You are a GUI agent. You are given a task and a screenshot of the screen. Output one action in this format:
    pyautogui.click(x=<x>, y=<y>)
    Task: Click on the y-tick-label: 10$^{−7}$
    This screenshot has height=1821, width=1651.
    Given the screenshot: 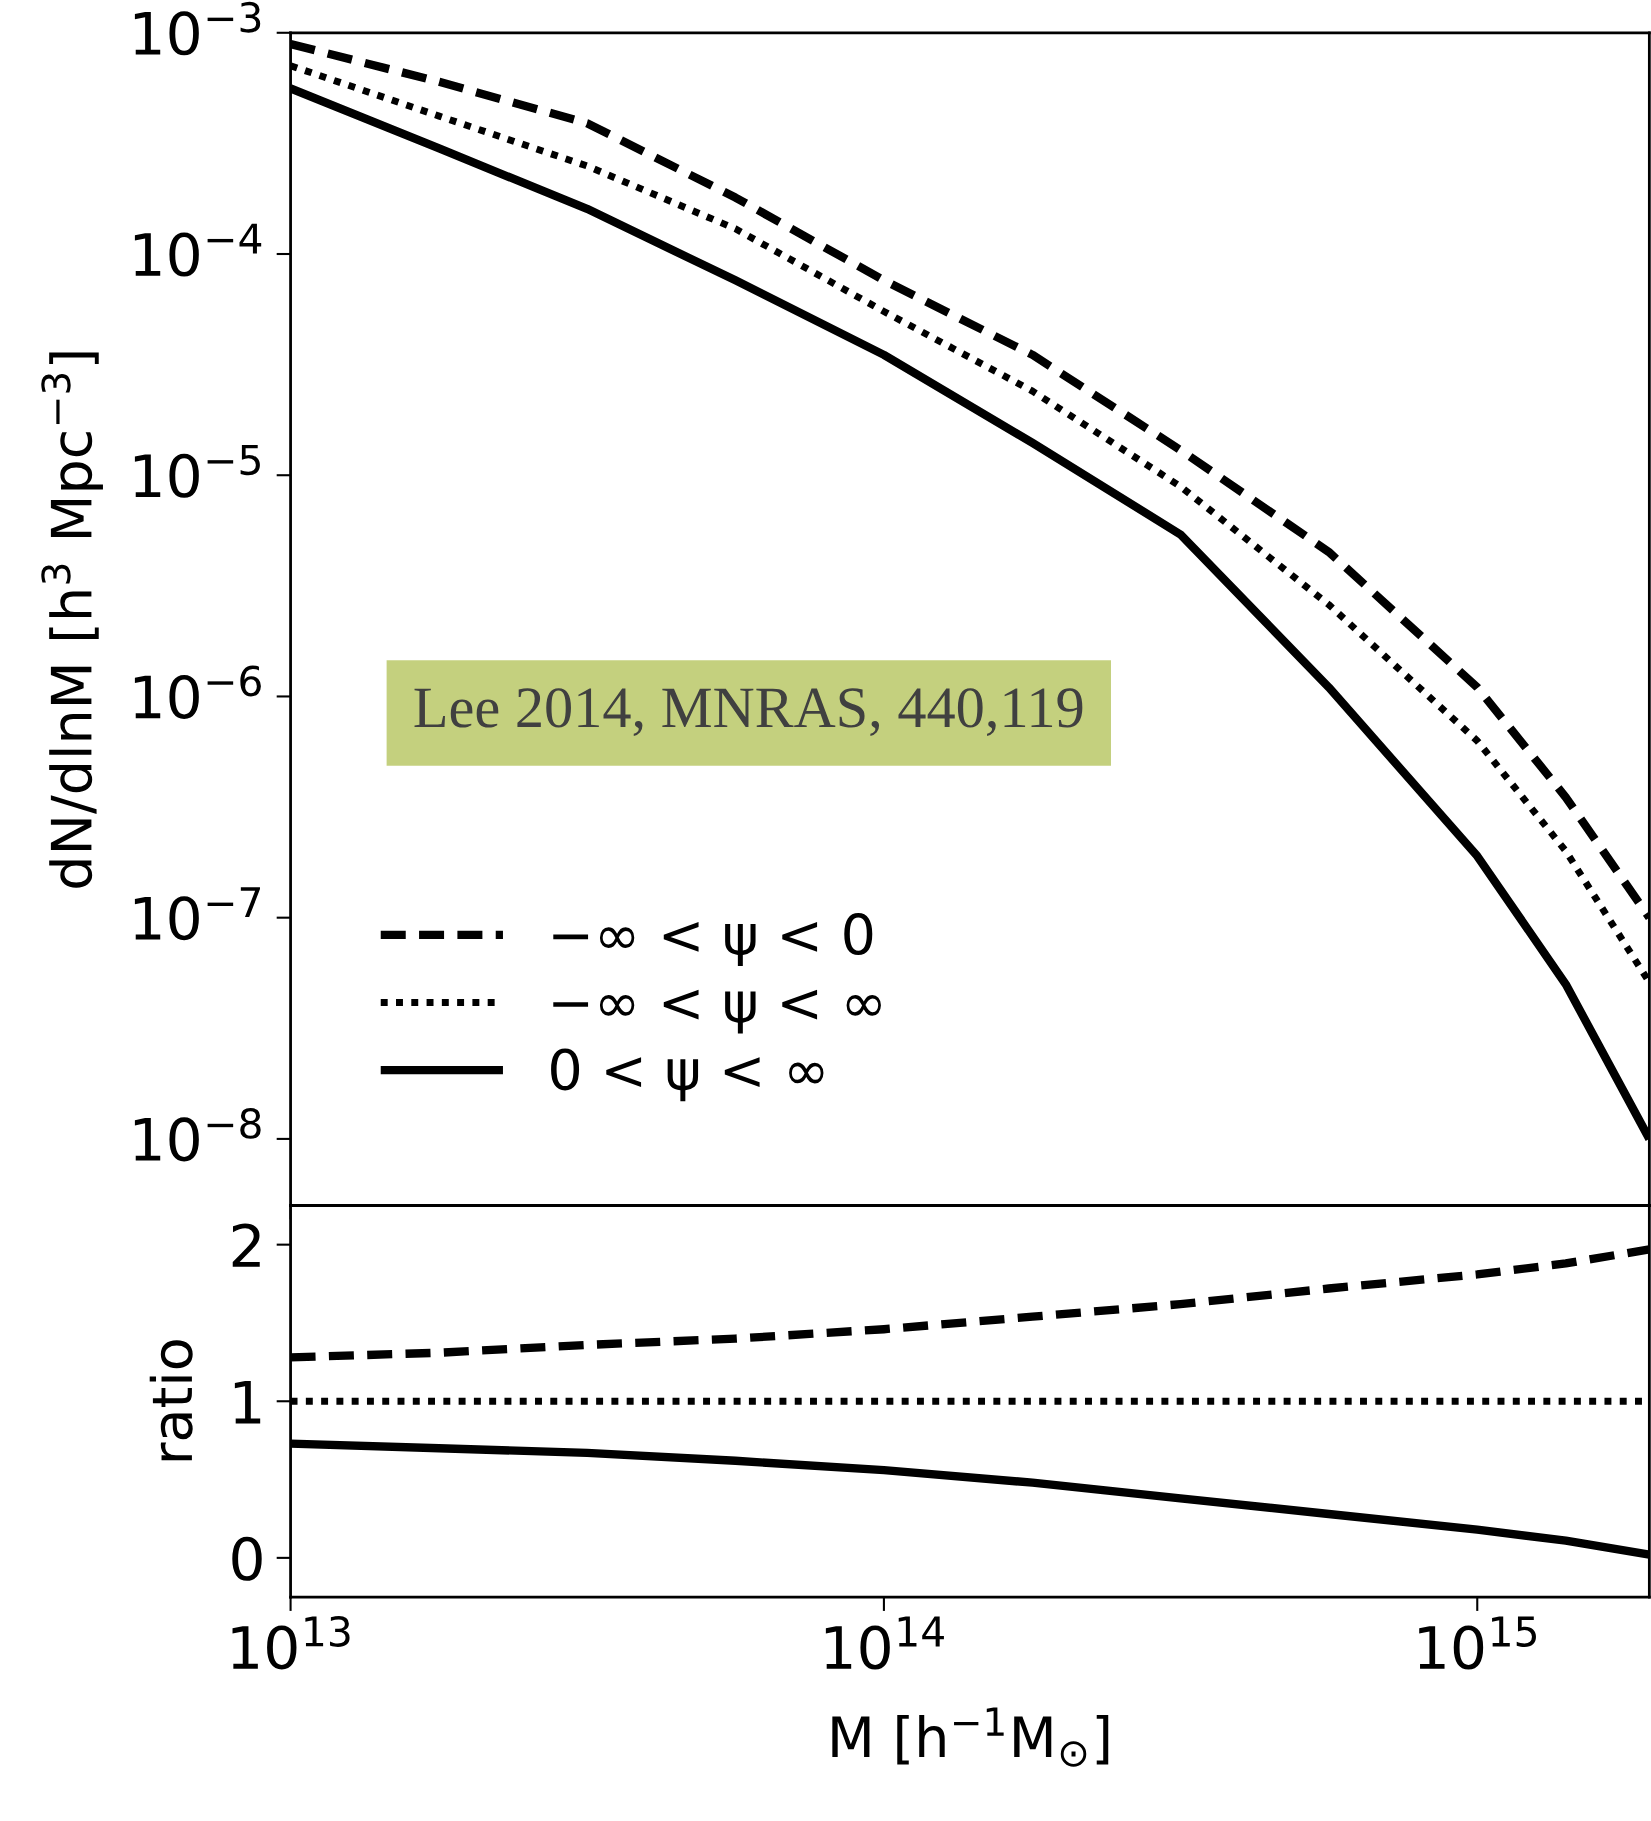 What is the action you would take?
    pyautogui.click(x=197, y=914)
    